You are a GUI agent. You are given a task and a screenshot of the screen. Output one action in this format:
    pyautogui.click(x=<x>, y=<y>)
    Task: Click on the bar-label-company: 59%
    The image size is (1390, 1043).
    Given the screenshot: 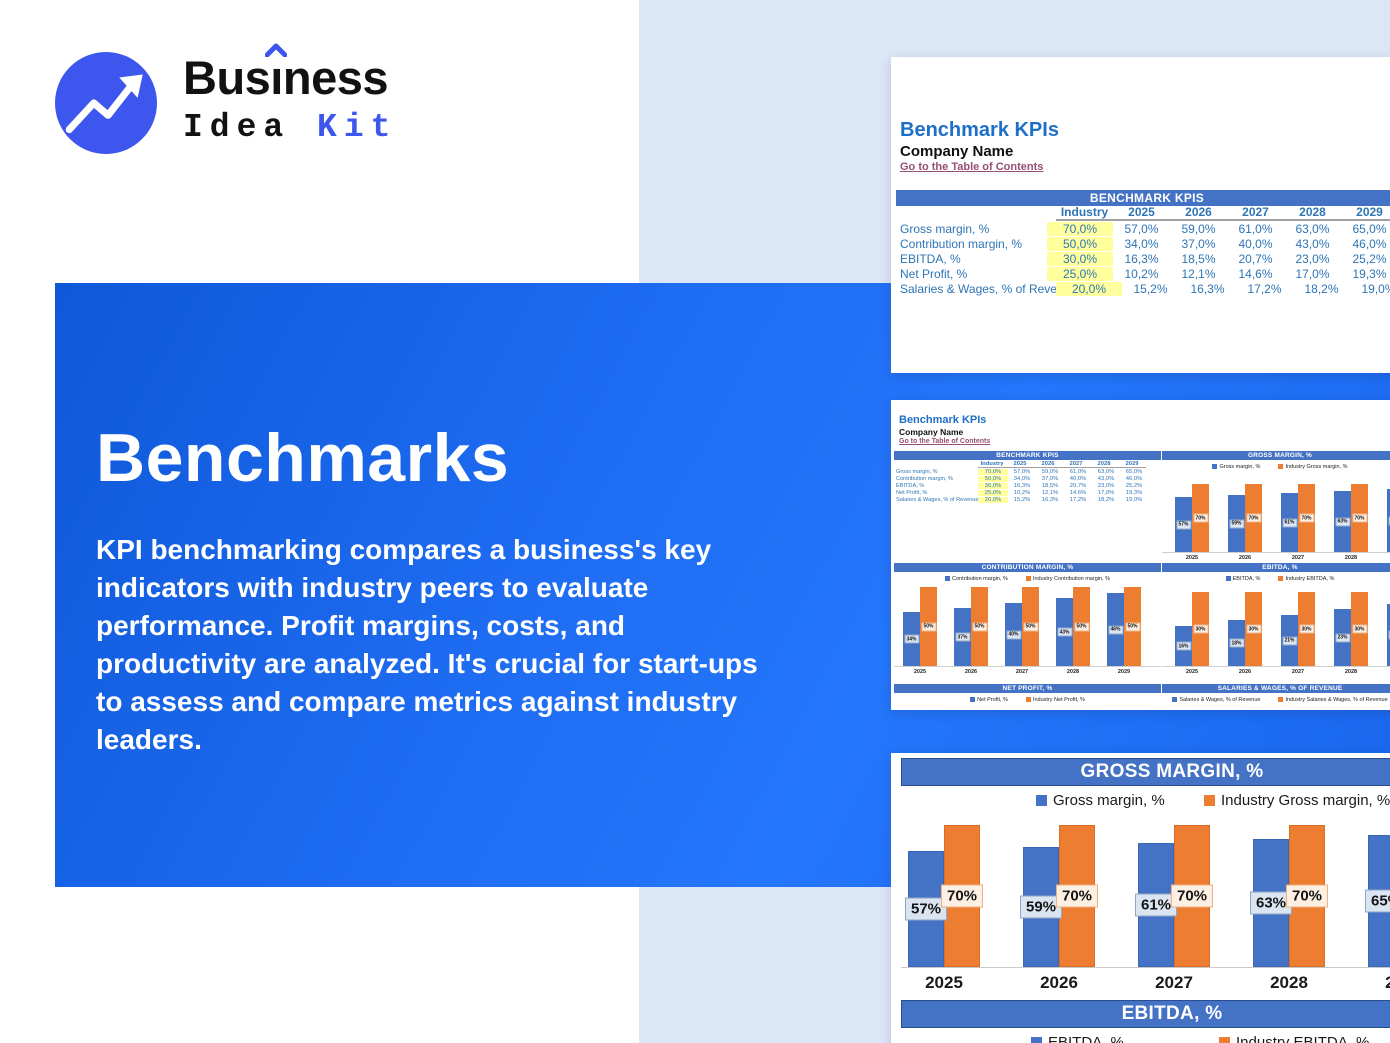 What is the action you would take?
    pyautogui.click(x=1041, y=907)
    